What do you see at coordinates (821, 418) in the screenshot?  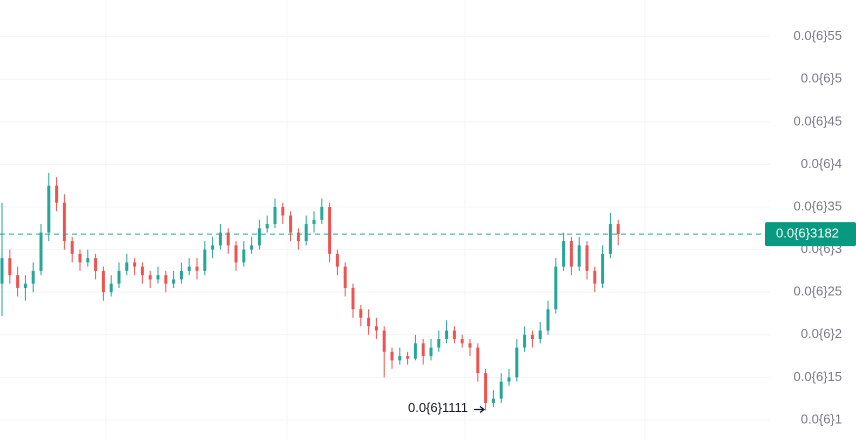 I see `y-tick-label: 0.0{6}1` at bounding box center [821, 418].